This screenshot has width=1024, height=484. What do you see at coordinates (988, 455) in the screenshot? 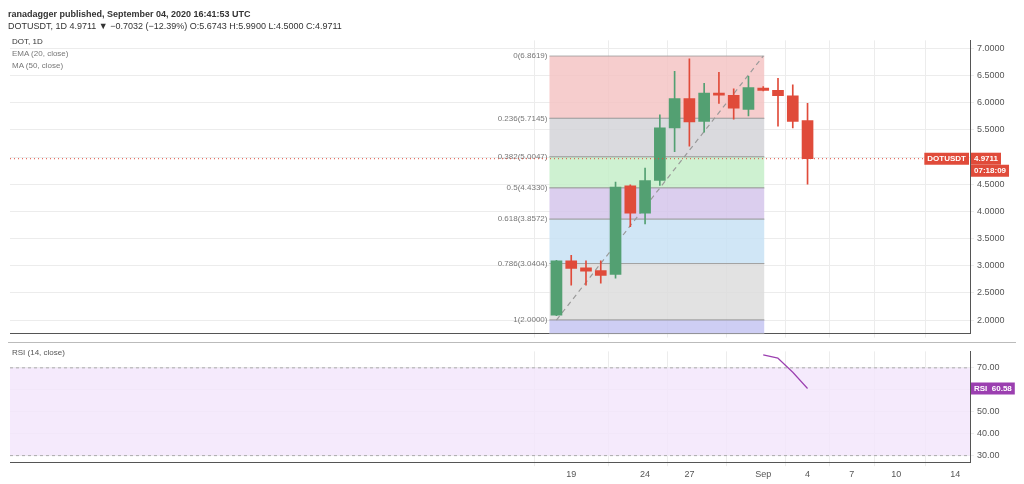
I see `y-tick-label: 30.00` at bounding box center [988, 455].